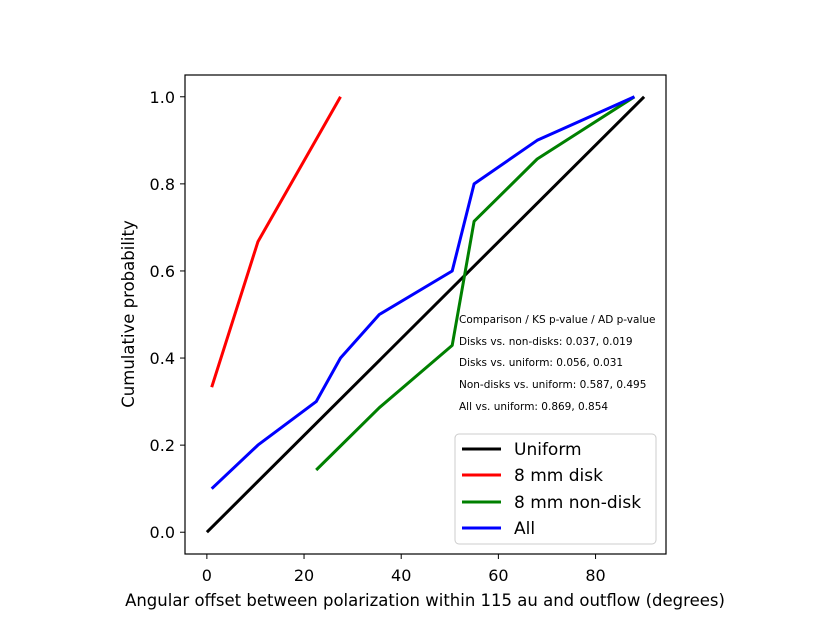  What do you see at coordinates (498, 575) in the screenshot?
I see `x-tick-label: 60` at bounding box center [498, 575].